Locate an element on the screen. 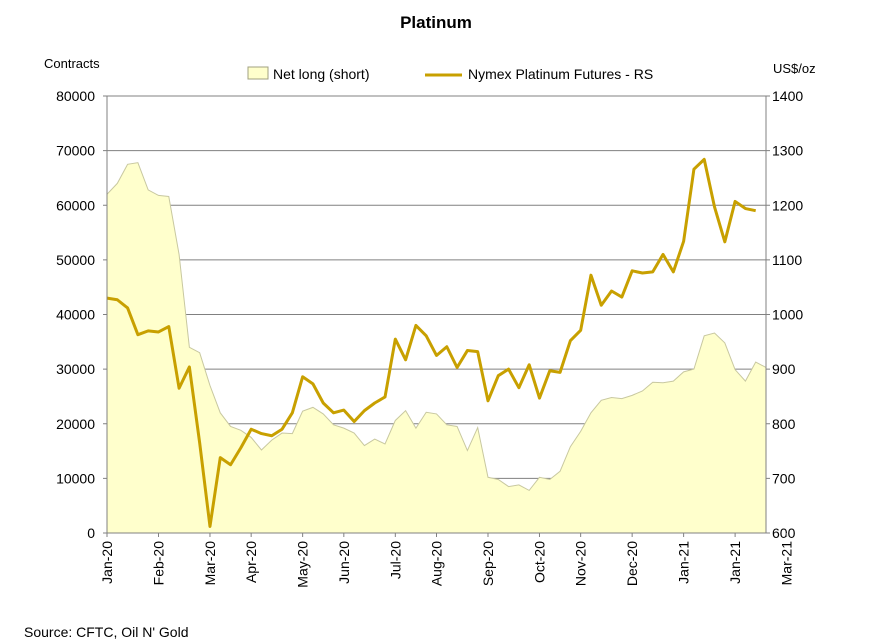  x-tick-label: Sep-20 is located at coordinates (488, 563).